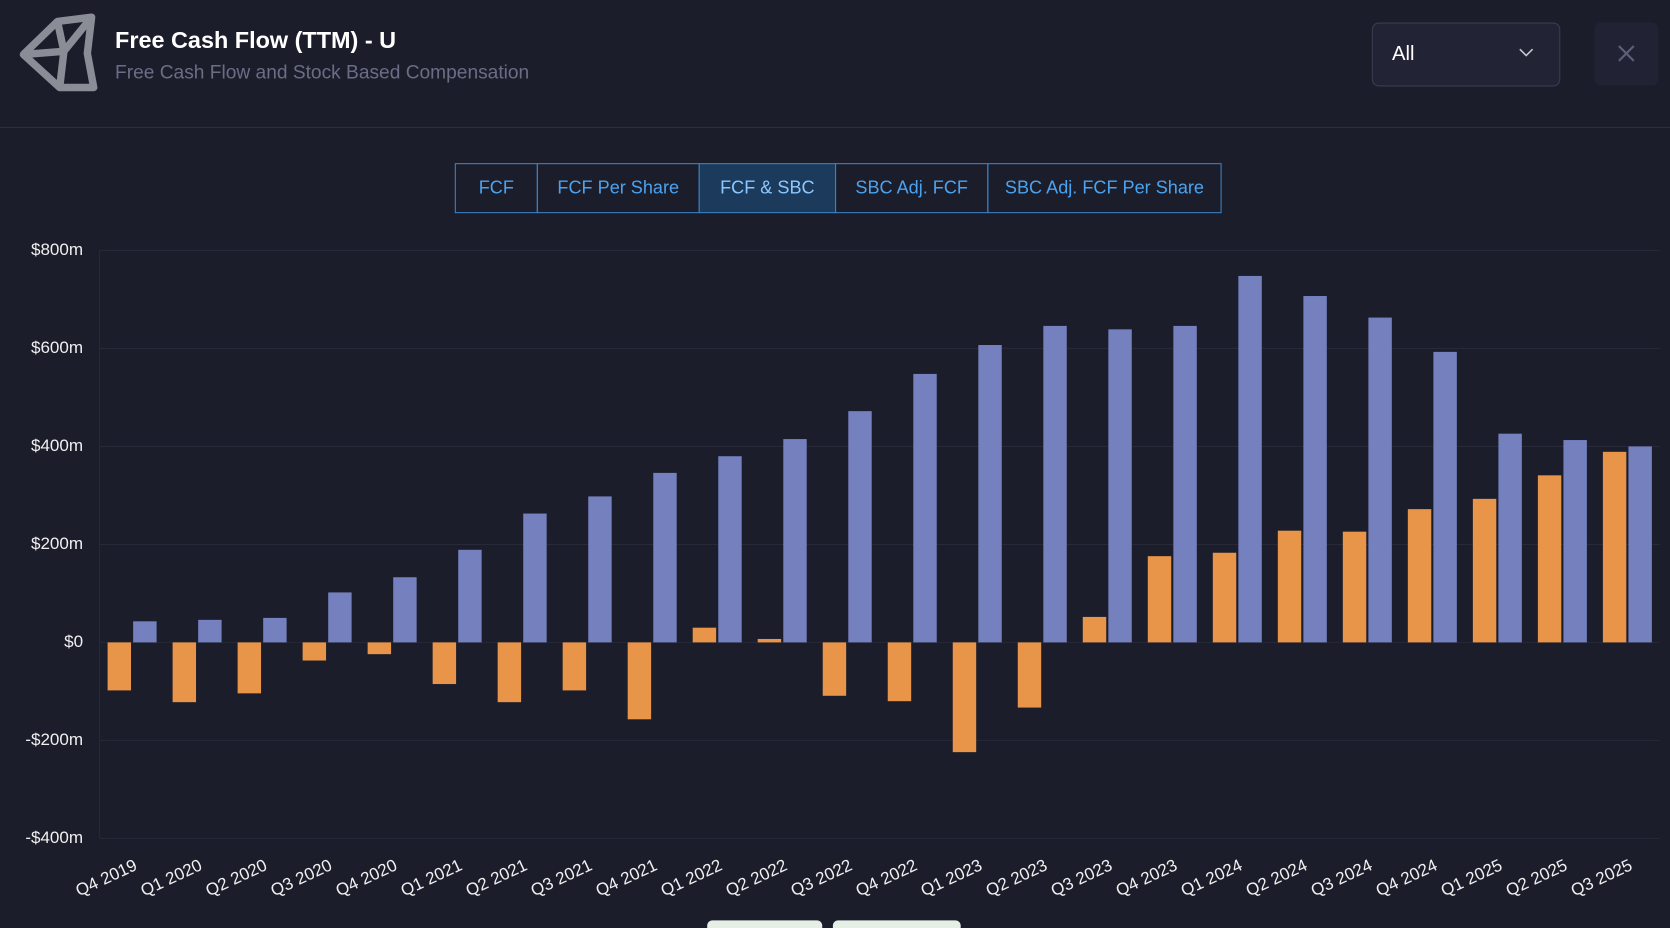 The height and width of the screenshot is (928, 1670). Describe the element at coordinates (1626, 53) in the screenshot. I see `close-icon` at that location.